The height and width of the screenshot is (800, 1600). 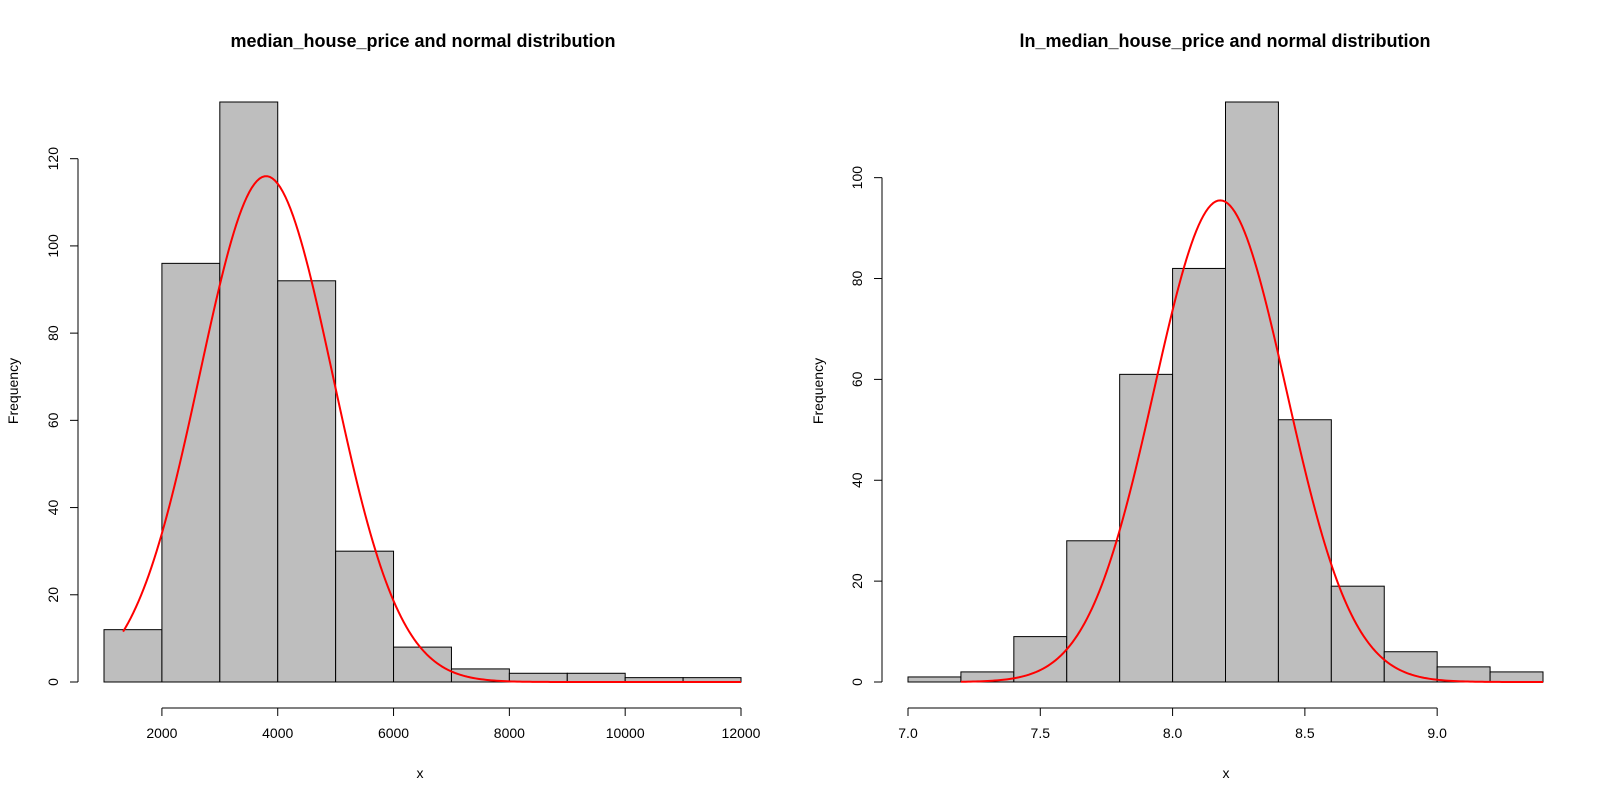 I want to click on x-tick-label: 6000, so click(x=393, y=733).